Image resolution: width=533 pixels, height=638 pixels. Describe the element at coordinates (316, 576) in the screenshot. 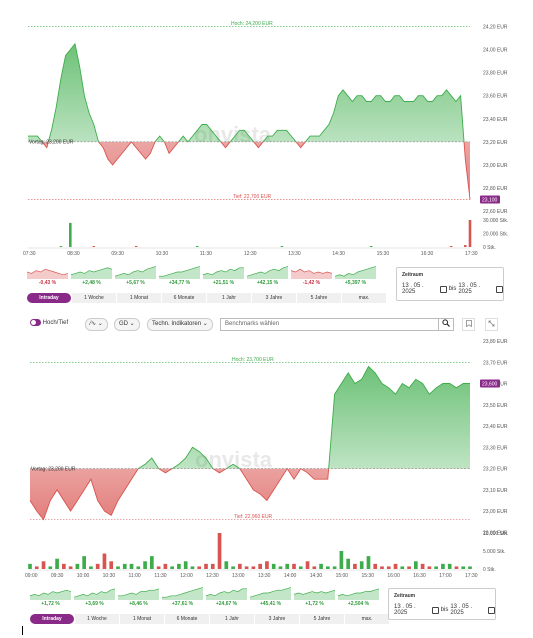

I see `x-axis-tick-label: 14:30` at that location.